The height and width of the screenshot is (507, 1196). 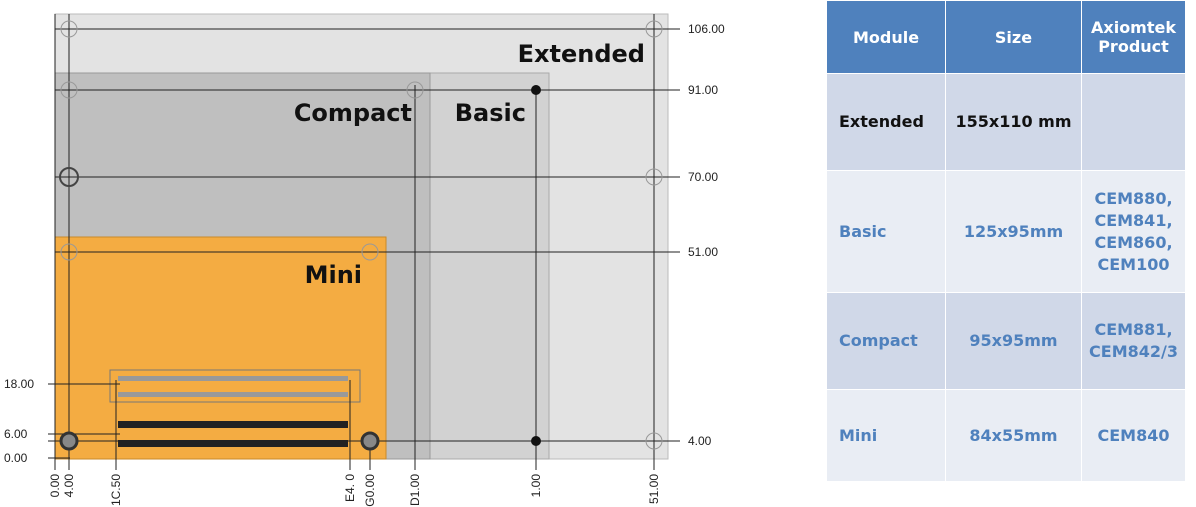 I want to click on dimension-label: 91.00, so click(x=703, y=90).